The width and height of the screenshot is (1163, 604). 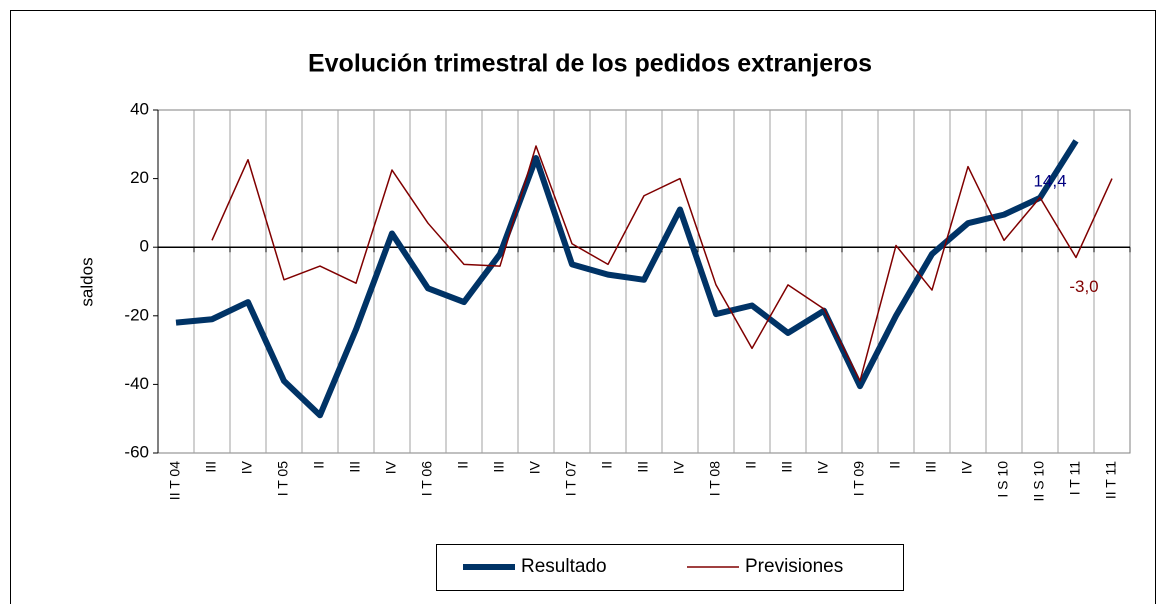 I want to click on x-tick-label: I T 09, so click(x=859, y=479).